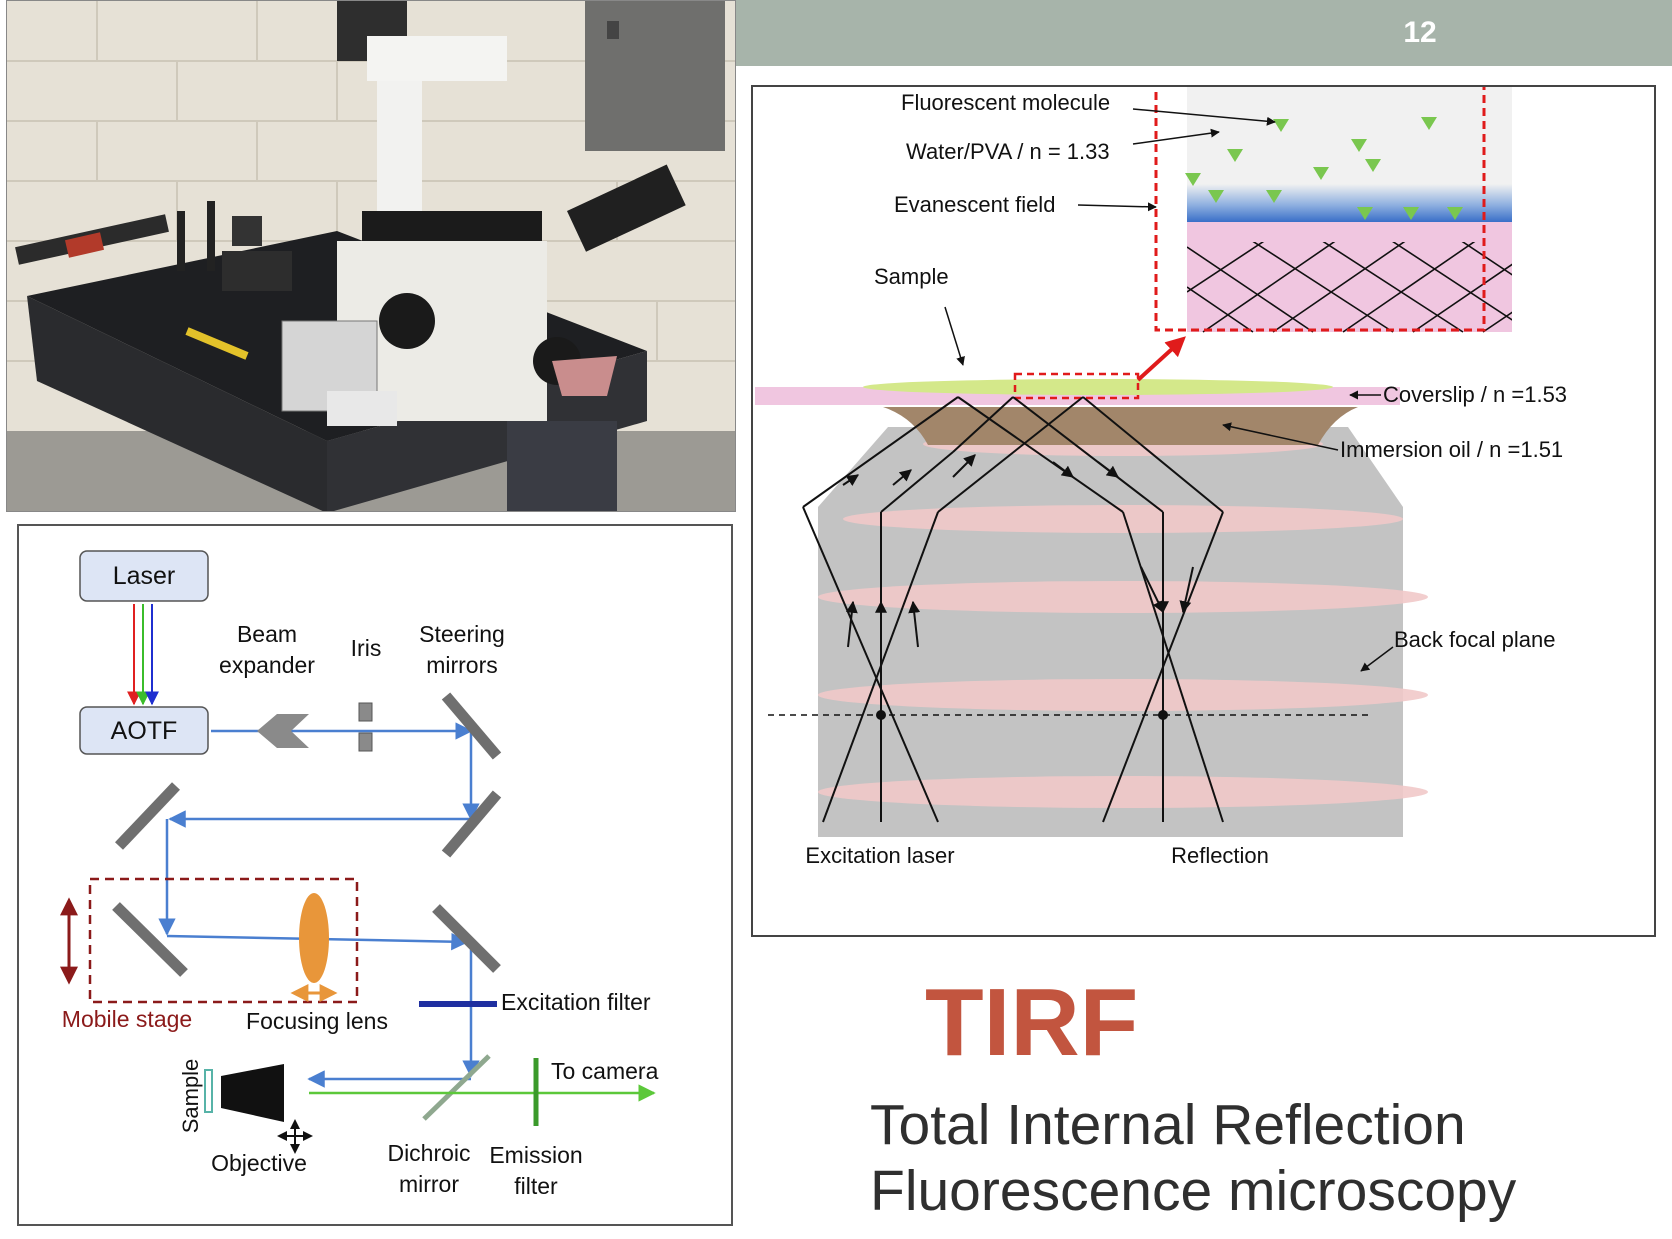 The width and height of the screenshot is (1672, 1239). I want to click on tir-ray-pattern, so click(1349, 287).